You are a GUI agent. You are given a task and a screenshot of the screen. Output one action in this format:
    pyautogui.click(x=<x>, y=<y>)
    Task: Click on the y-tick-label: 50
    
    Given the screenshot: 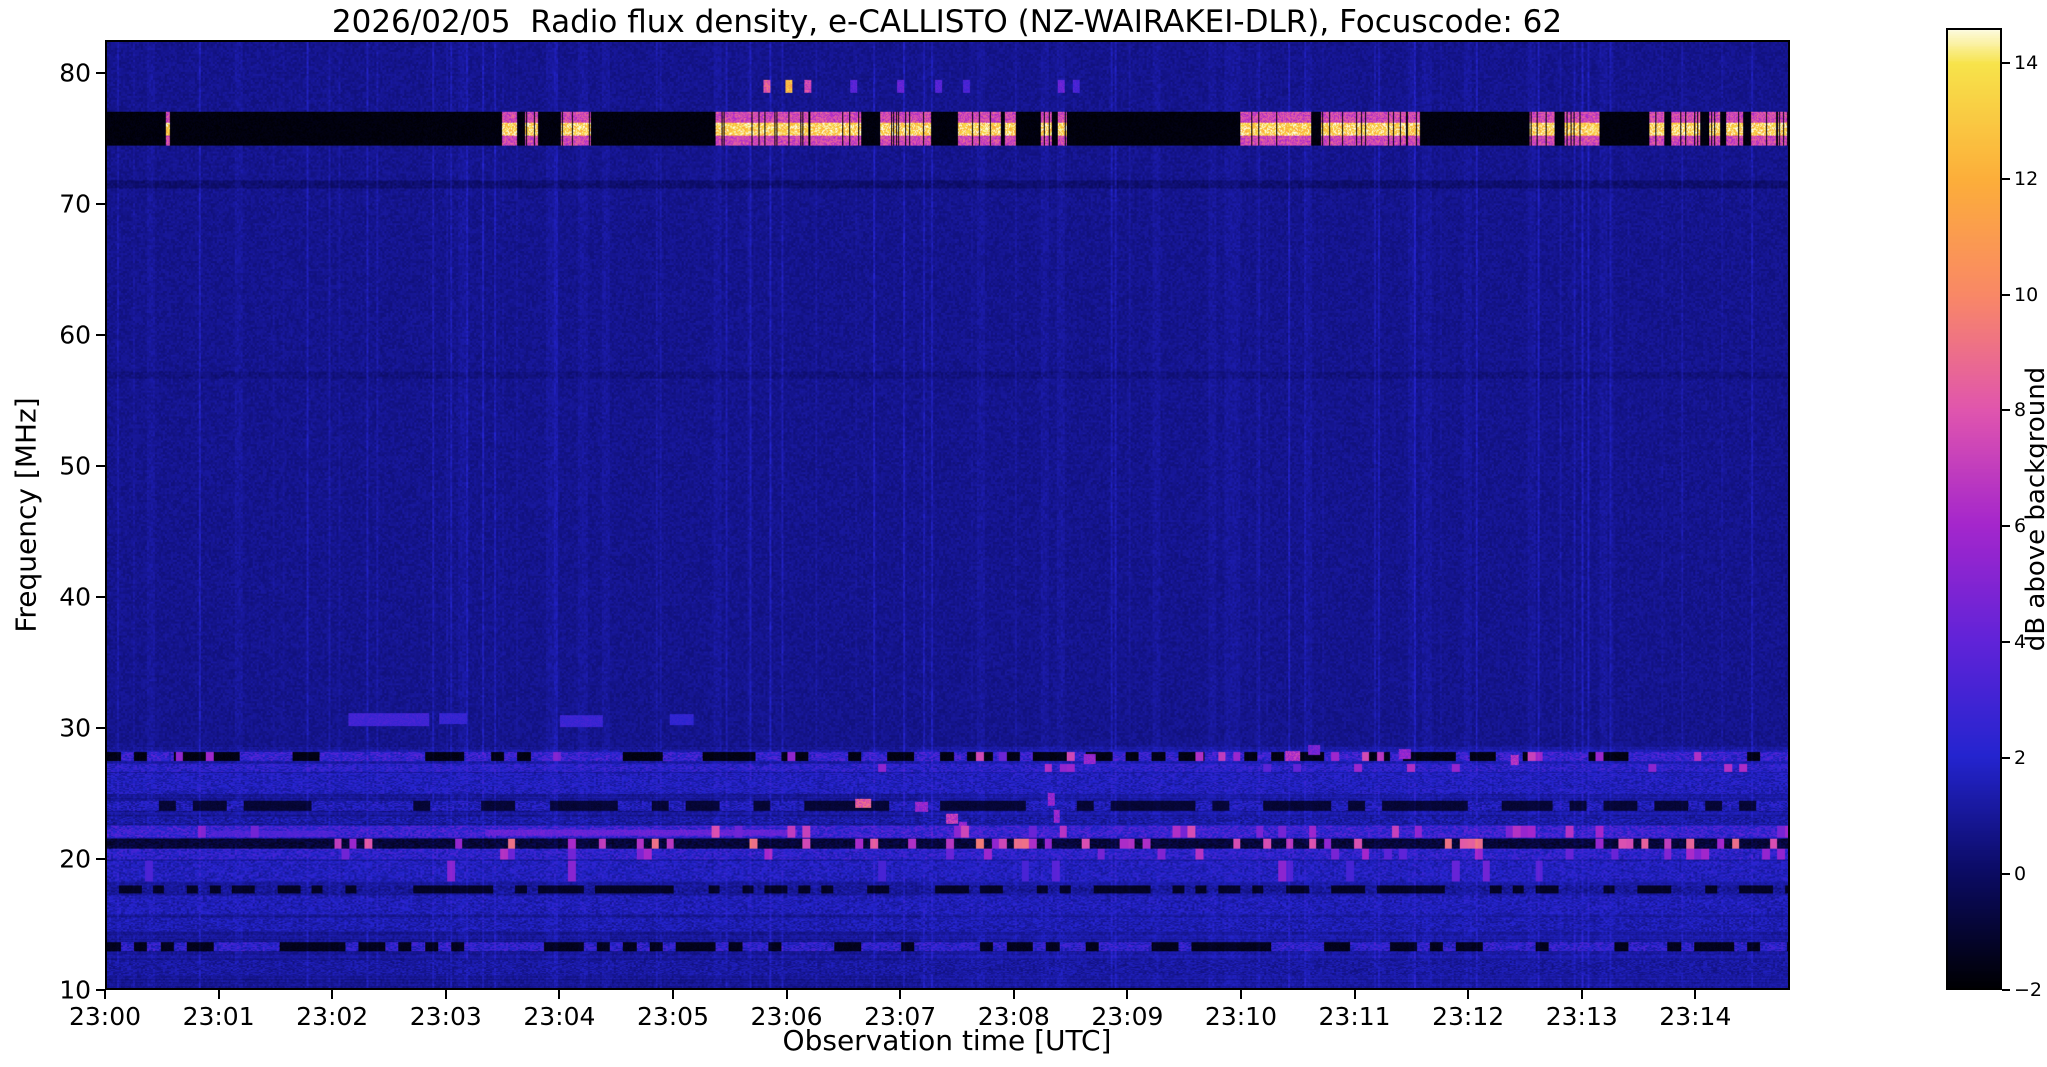 What is the action you would take?
    pyautogui.click(x=75, y=466)
    